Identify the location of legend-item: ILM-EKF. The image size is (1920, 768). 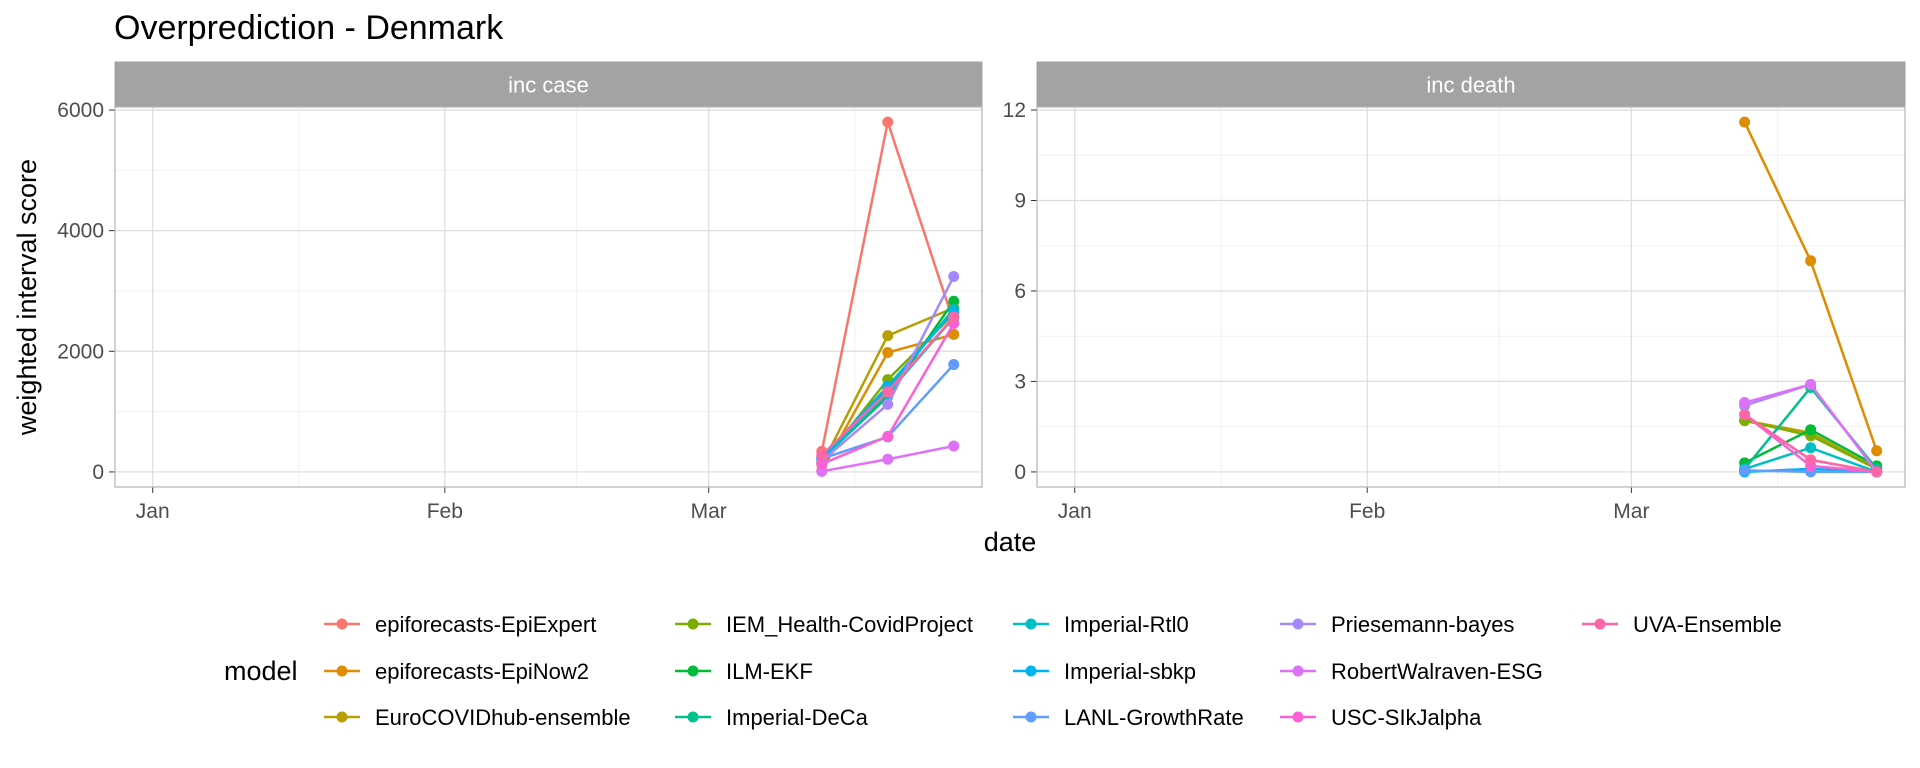
(744, 671).